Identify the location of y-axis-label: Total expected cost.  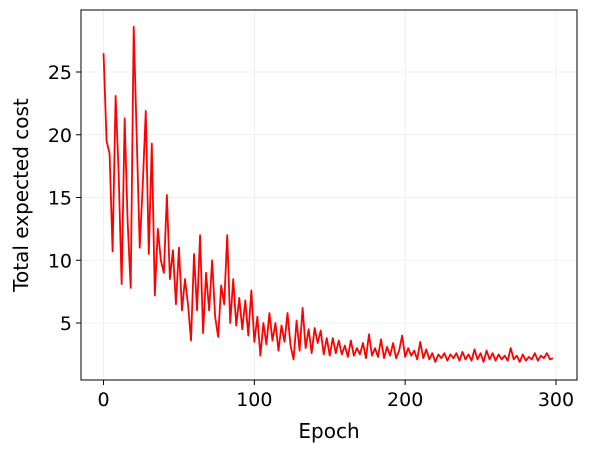
(21, 195).